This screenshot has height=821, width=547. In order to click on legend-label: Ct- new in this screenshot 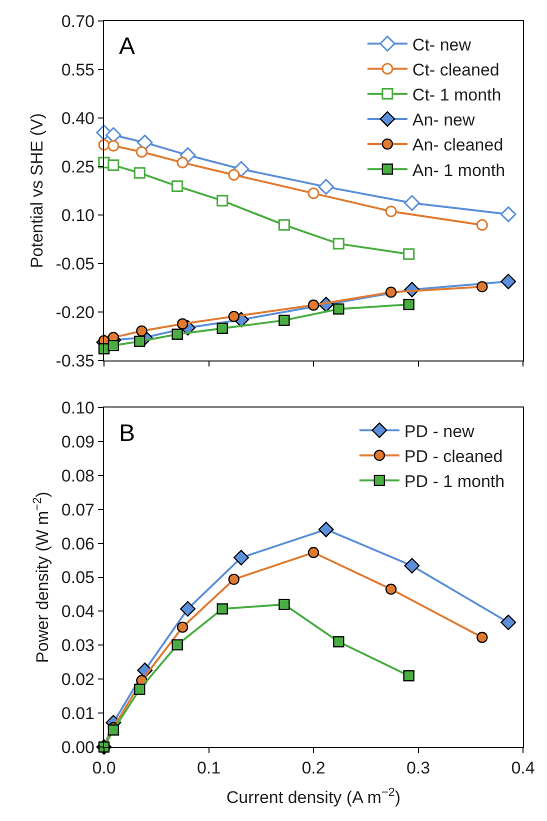, I will do `click(442, 44)`.